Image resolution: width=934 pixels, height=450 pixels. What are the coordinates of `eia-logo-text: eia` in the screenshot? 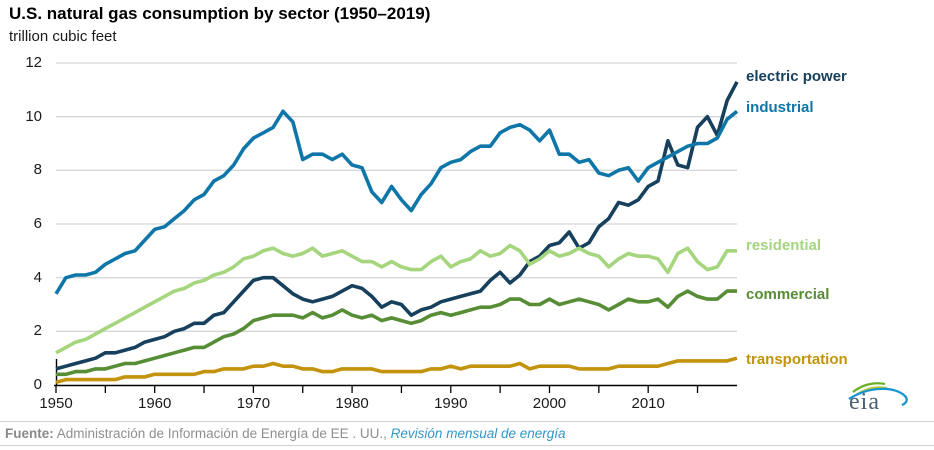 It's located at (864, 402).